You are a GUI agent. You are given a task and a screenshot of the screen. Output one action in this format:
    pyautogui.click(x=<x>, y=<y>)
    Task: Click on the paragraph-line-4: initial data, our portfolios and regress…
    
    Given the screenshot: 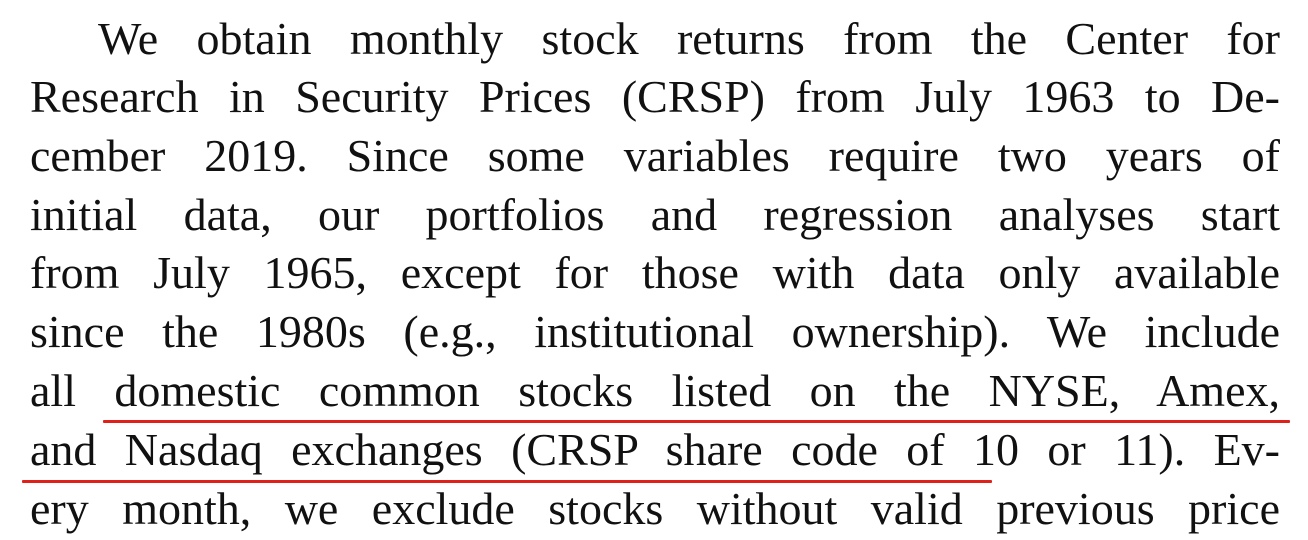 What is the action you would take?
    pyautogui.click(x=655, y=214)
    